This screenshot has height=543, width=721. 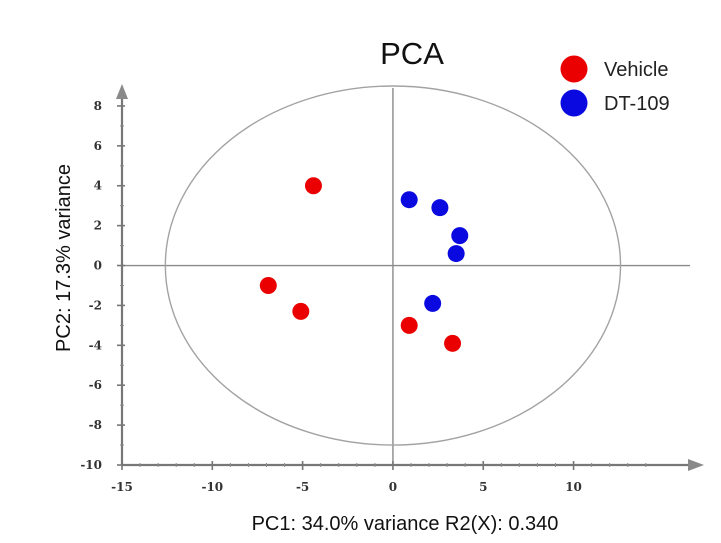 I want to click on y-tick-label: -2, so click(x=95, y=305).